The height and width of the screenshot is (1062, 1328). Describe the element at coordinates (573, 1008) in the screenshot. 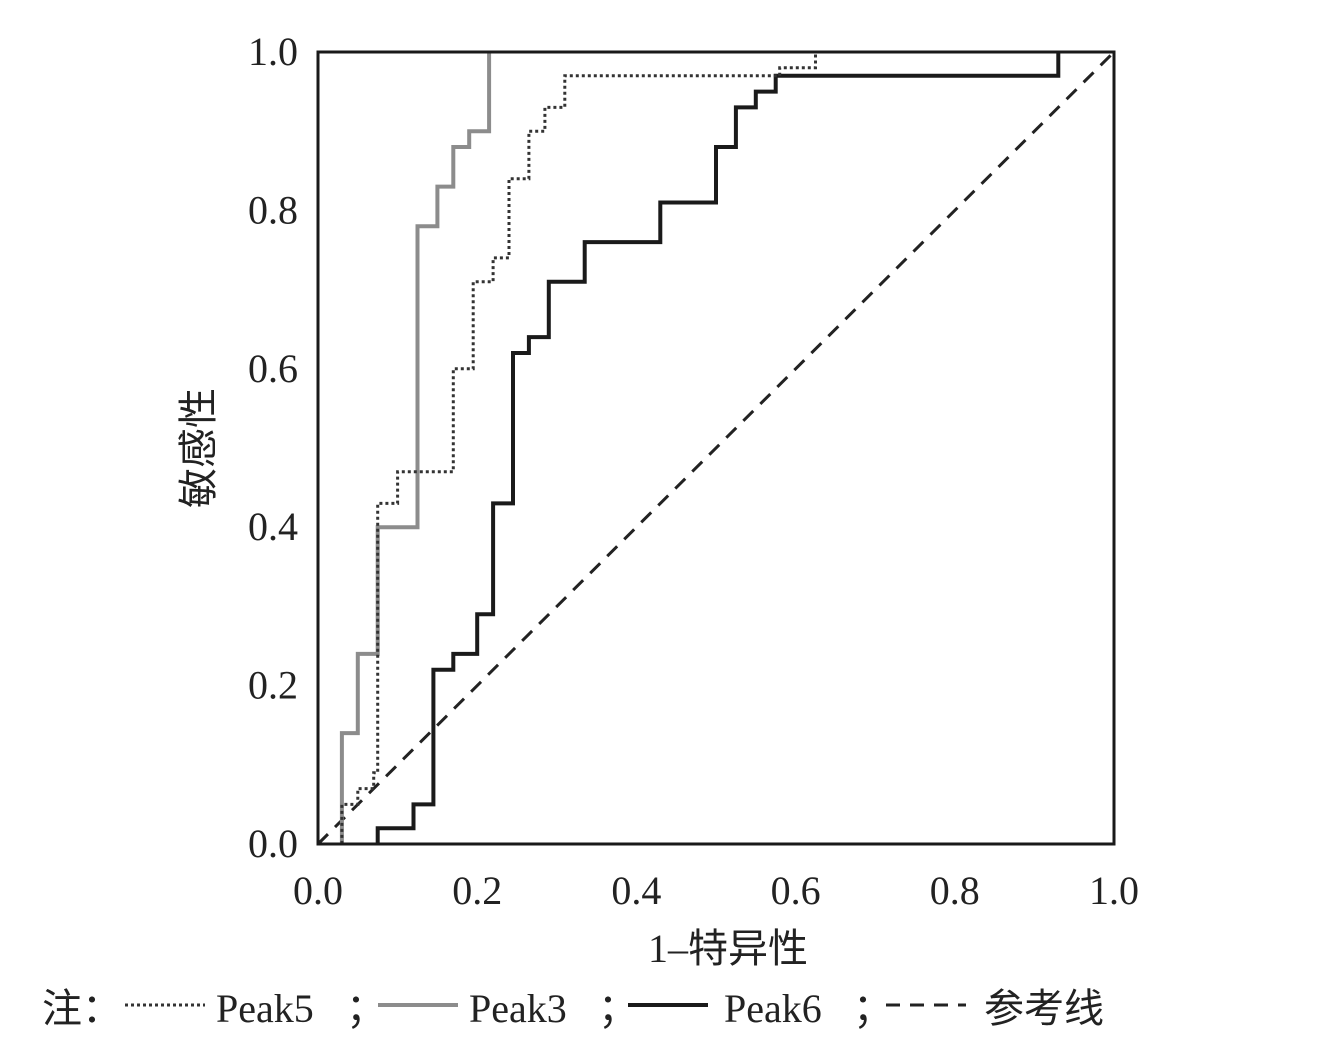

I see `legend: 注： Peak5 ； Peak3 ； Peak6 ； 参考线` at that location.